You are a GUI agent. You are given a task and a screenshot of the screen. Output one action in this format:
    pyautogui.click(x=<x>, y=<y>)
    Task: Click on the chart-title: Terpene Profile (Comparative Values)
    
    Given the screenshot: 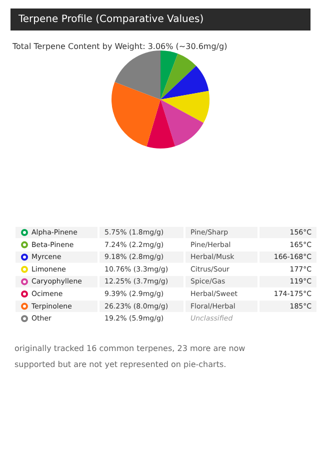 What is the action you would take?
    pyautogui.click(x=111, y=19)
    